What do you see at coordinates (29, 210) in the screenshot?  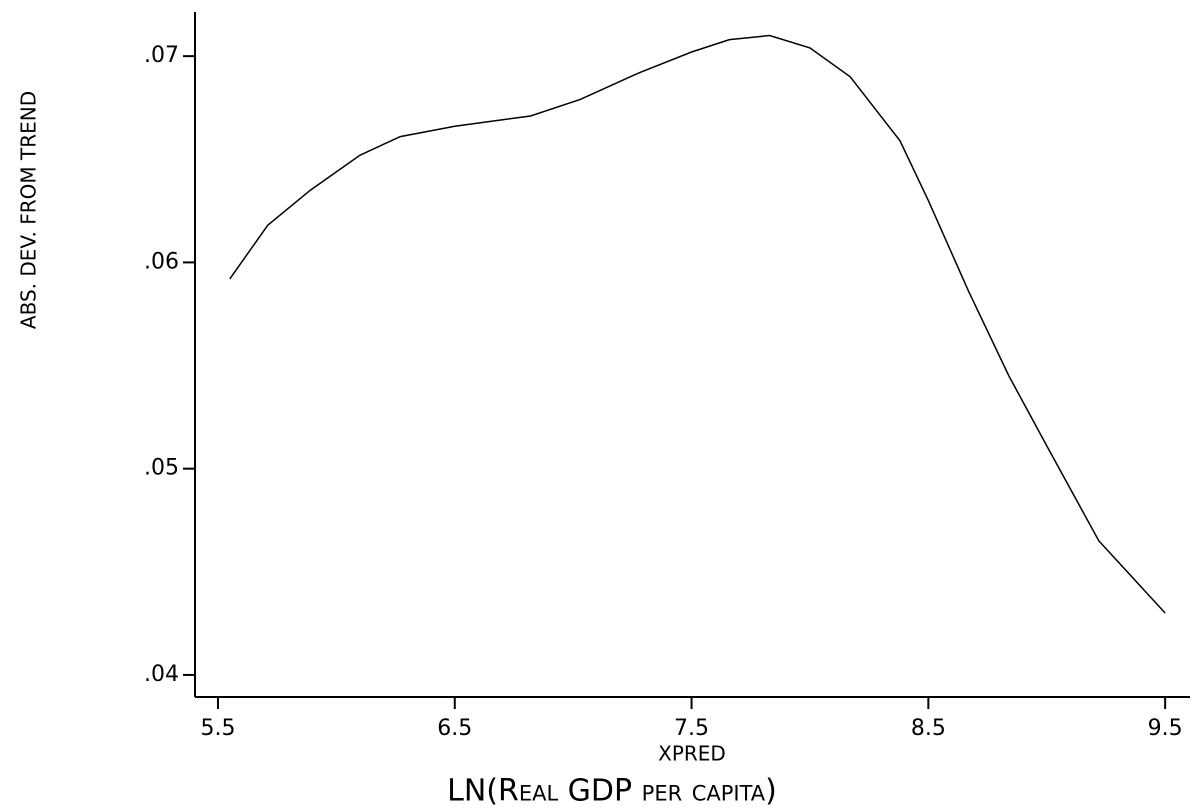 I see `y-axis-label: ABS. DEV. FROM TREND` at bounding box center [29, 210].